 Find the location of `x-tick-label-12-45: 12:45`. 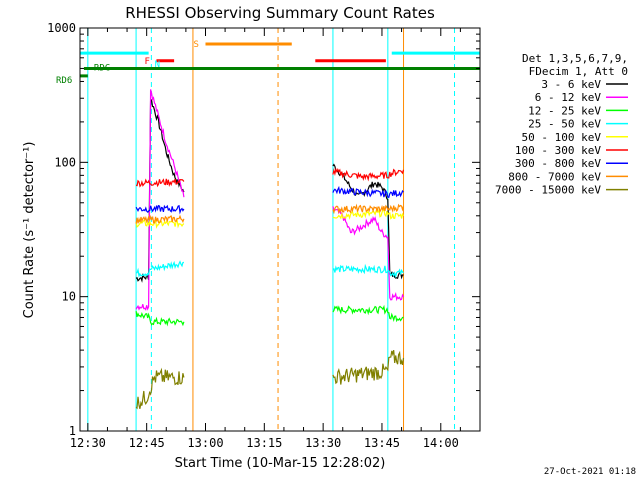

x-tick-label-12-45: 12:45 is located at coordinates (147, 443).